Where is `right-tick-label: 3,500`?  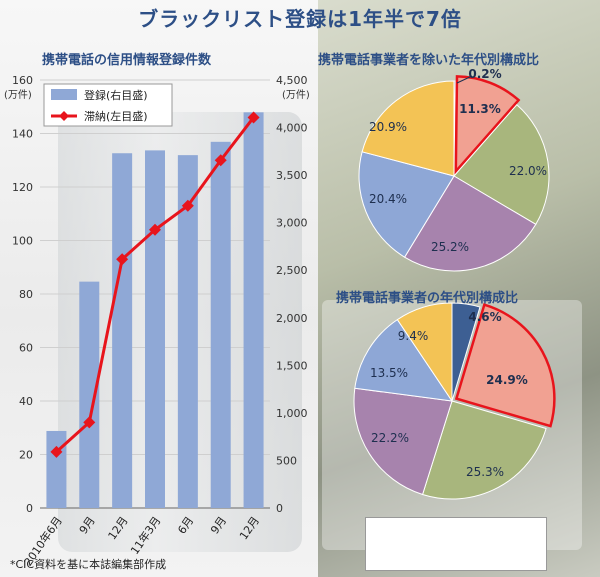 right-tick-label: 3,500 is located at coordinates (292, 175).